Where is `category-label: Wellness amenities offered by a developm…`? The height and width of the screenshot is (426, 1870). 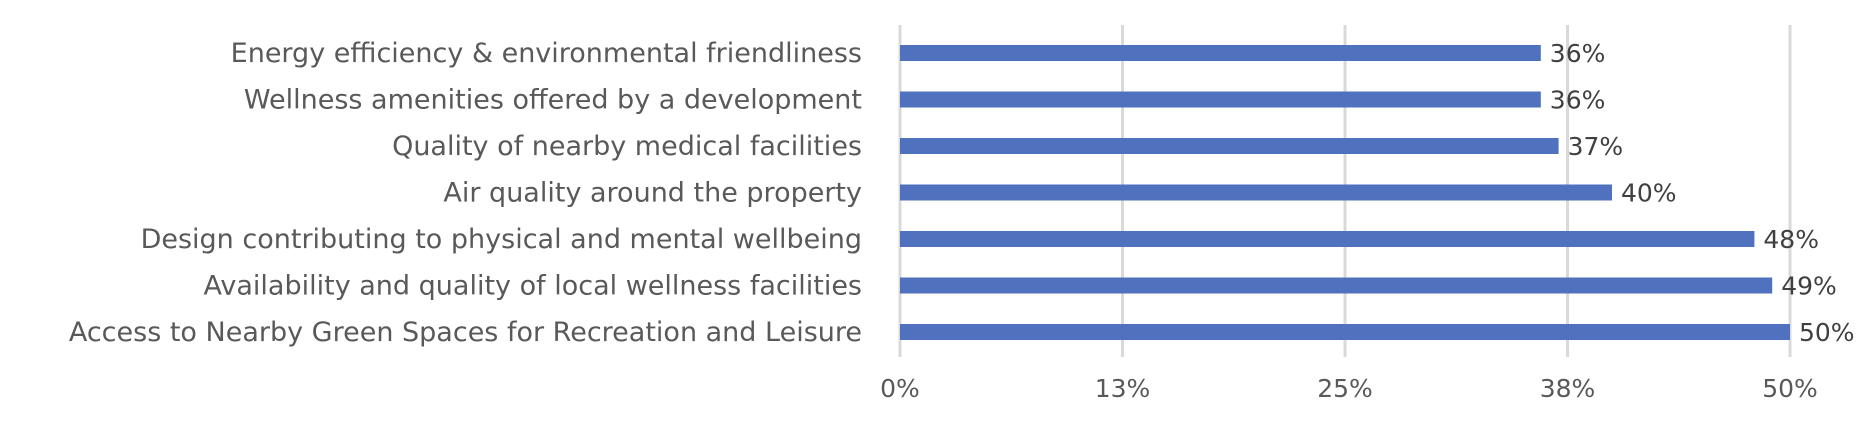 category-label: Wellness amenities offered by a developm… is located at coordinates (553, 100).